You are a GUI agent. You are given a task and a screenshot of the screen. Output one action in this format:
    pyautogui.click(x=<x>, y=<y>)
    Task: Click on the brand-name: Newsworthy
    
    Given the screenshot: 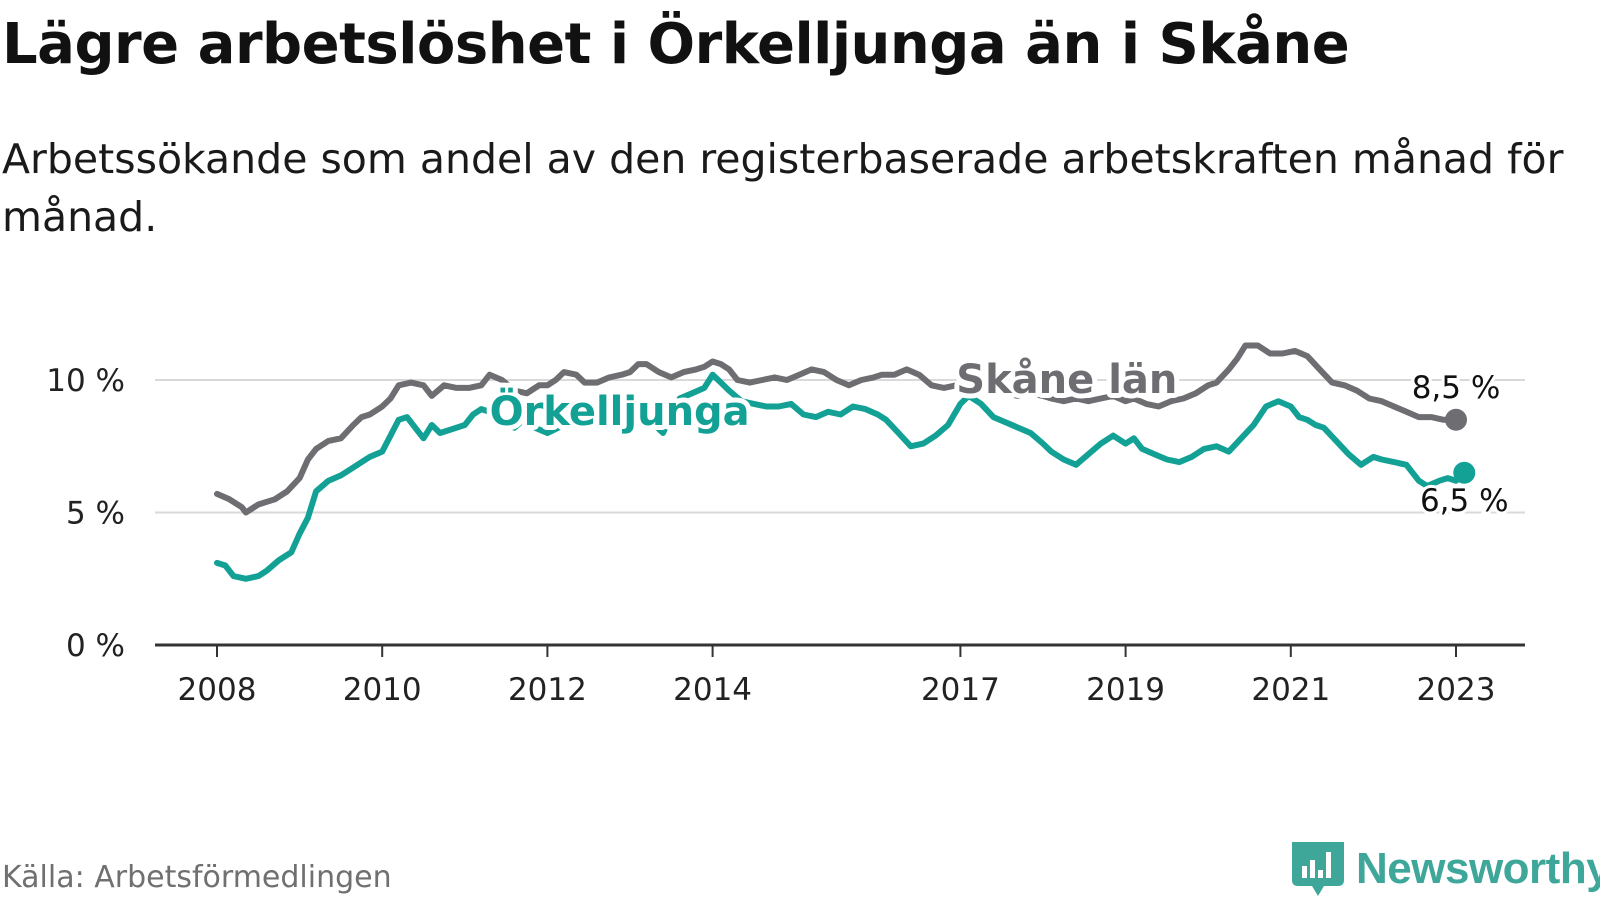 What is the action you would take?
    pyautogui.click(x=1478, y=868)
    